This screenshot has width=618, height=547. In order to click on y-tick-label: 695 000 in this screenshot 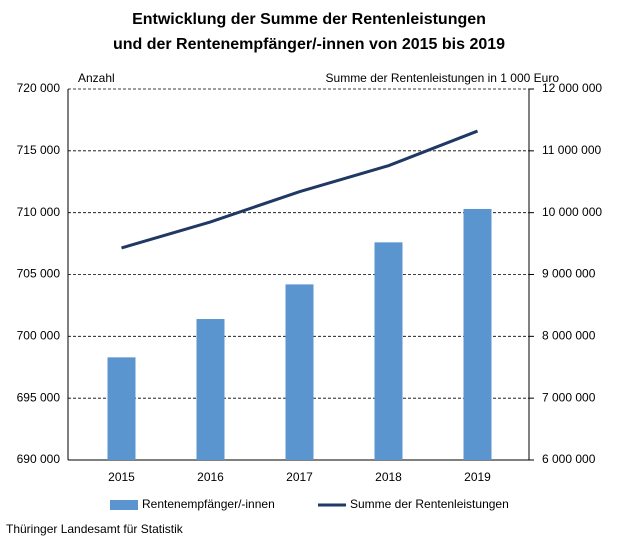, I will do `click(39, 397)`.